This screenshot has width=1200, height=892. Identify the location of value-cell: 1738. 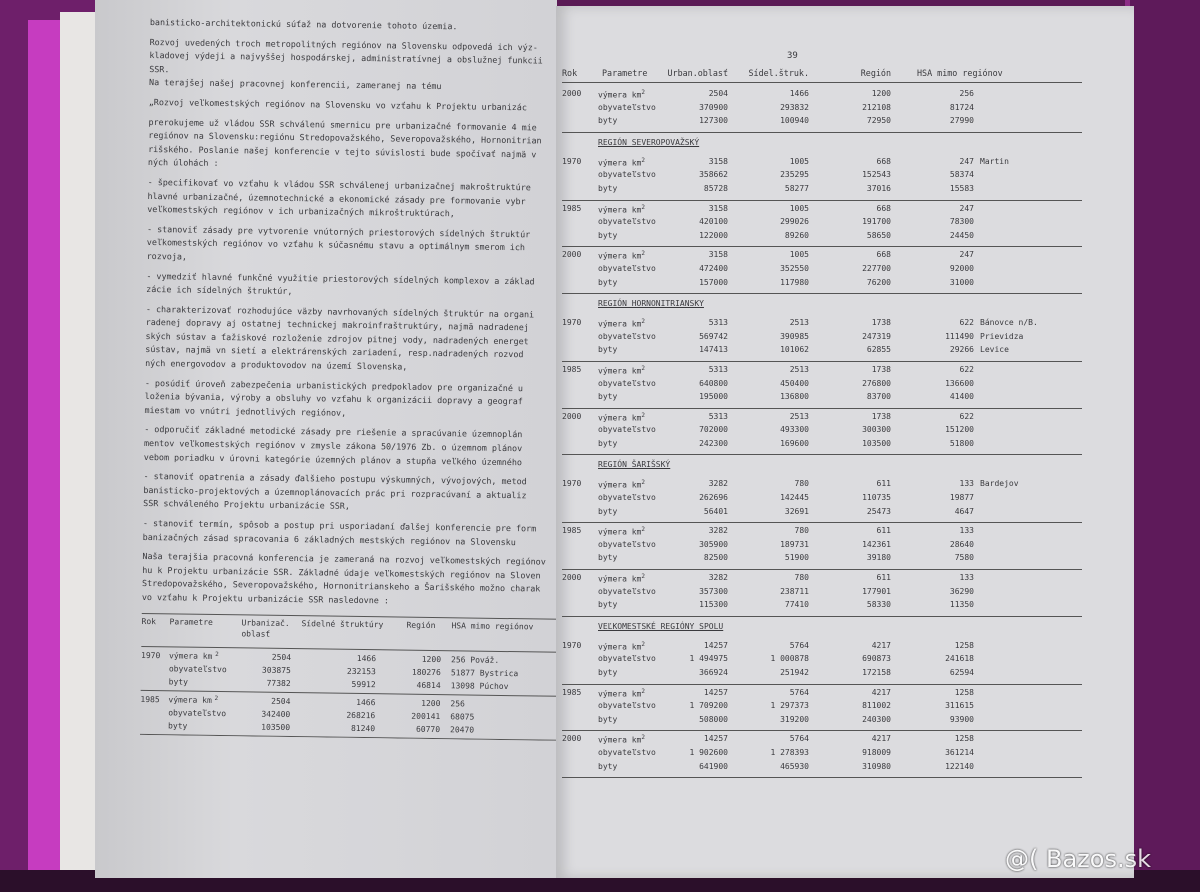
(881, 323).